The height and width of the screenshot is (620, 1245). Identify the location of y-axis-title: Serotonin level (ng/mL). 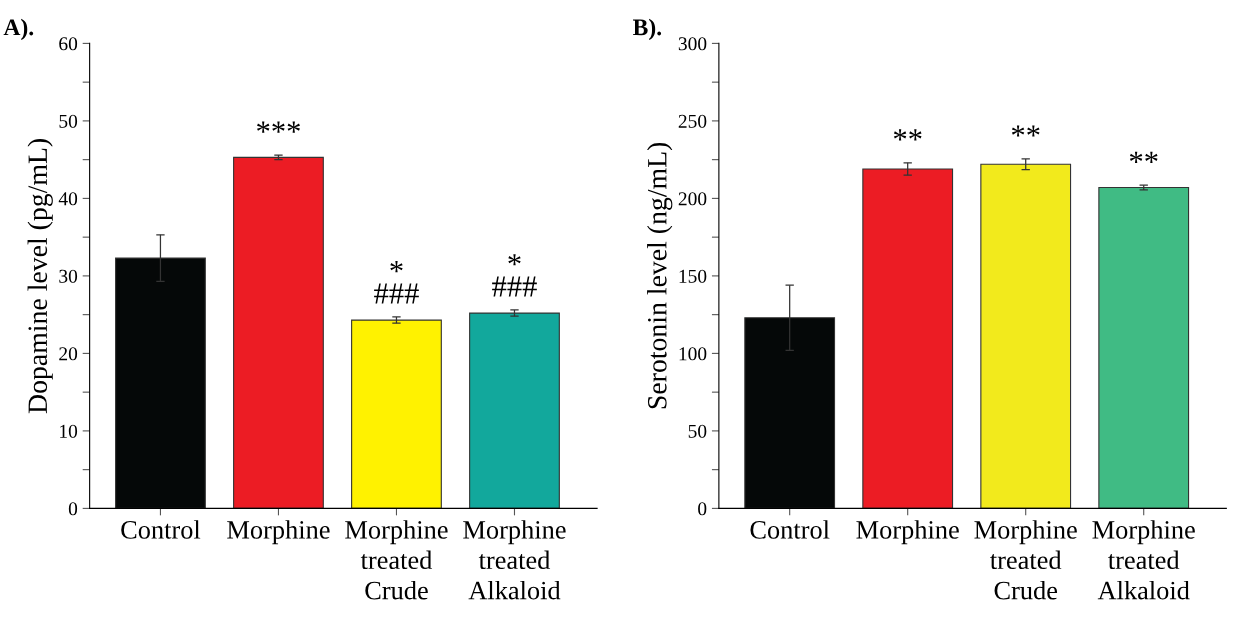
(660, 275).